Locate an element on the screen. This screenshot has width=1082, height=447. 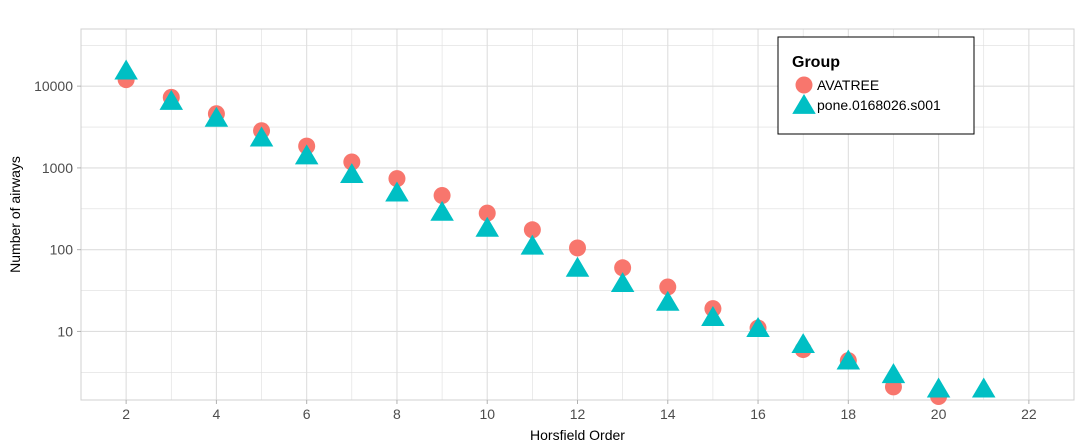
y-tick-label: 1000 is located at coordinates (57, 168).